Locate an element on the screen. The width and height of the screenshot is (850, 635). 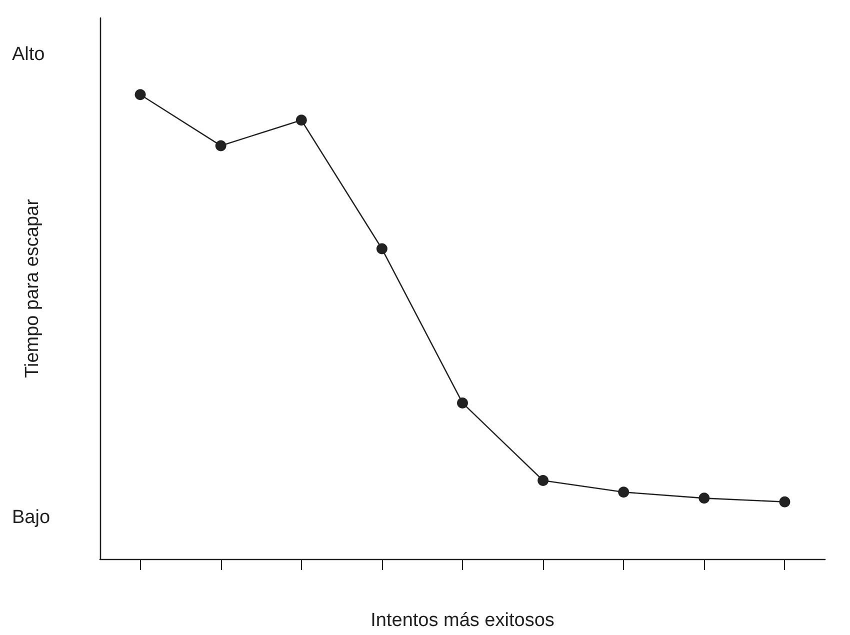
text: Alto is located at coordinates (28, 54).